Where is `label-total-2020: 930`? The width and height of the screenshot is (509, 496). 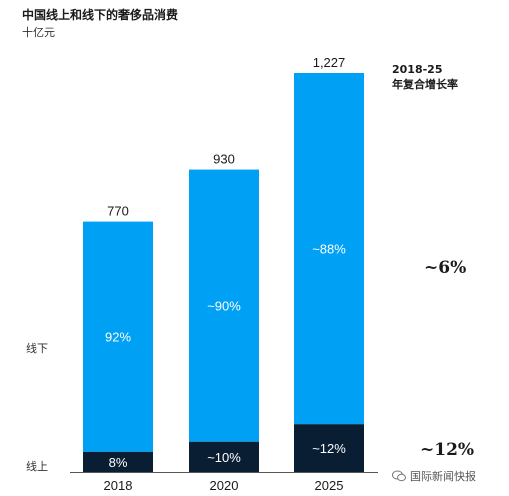
label-total-2020: 930 is located at coordinates (224, 159).